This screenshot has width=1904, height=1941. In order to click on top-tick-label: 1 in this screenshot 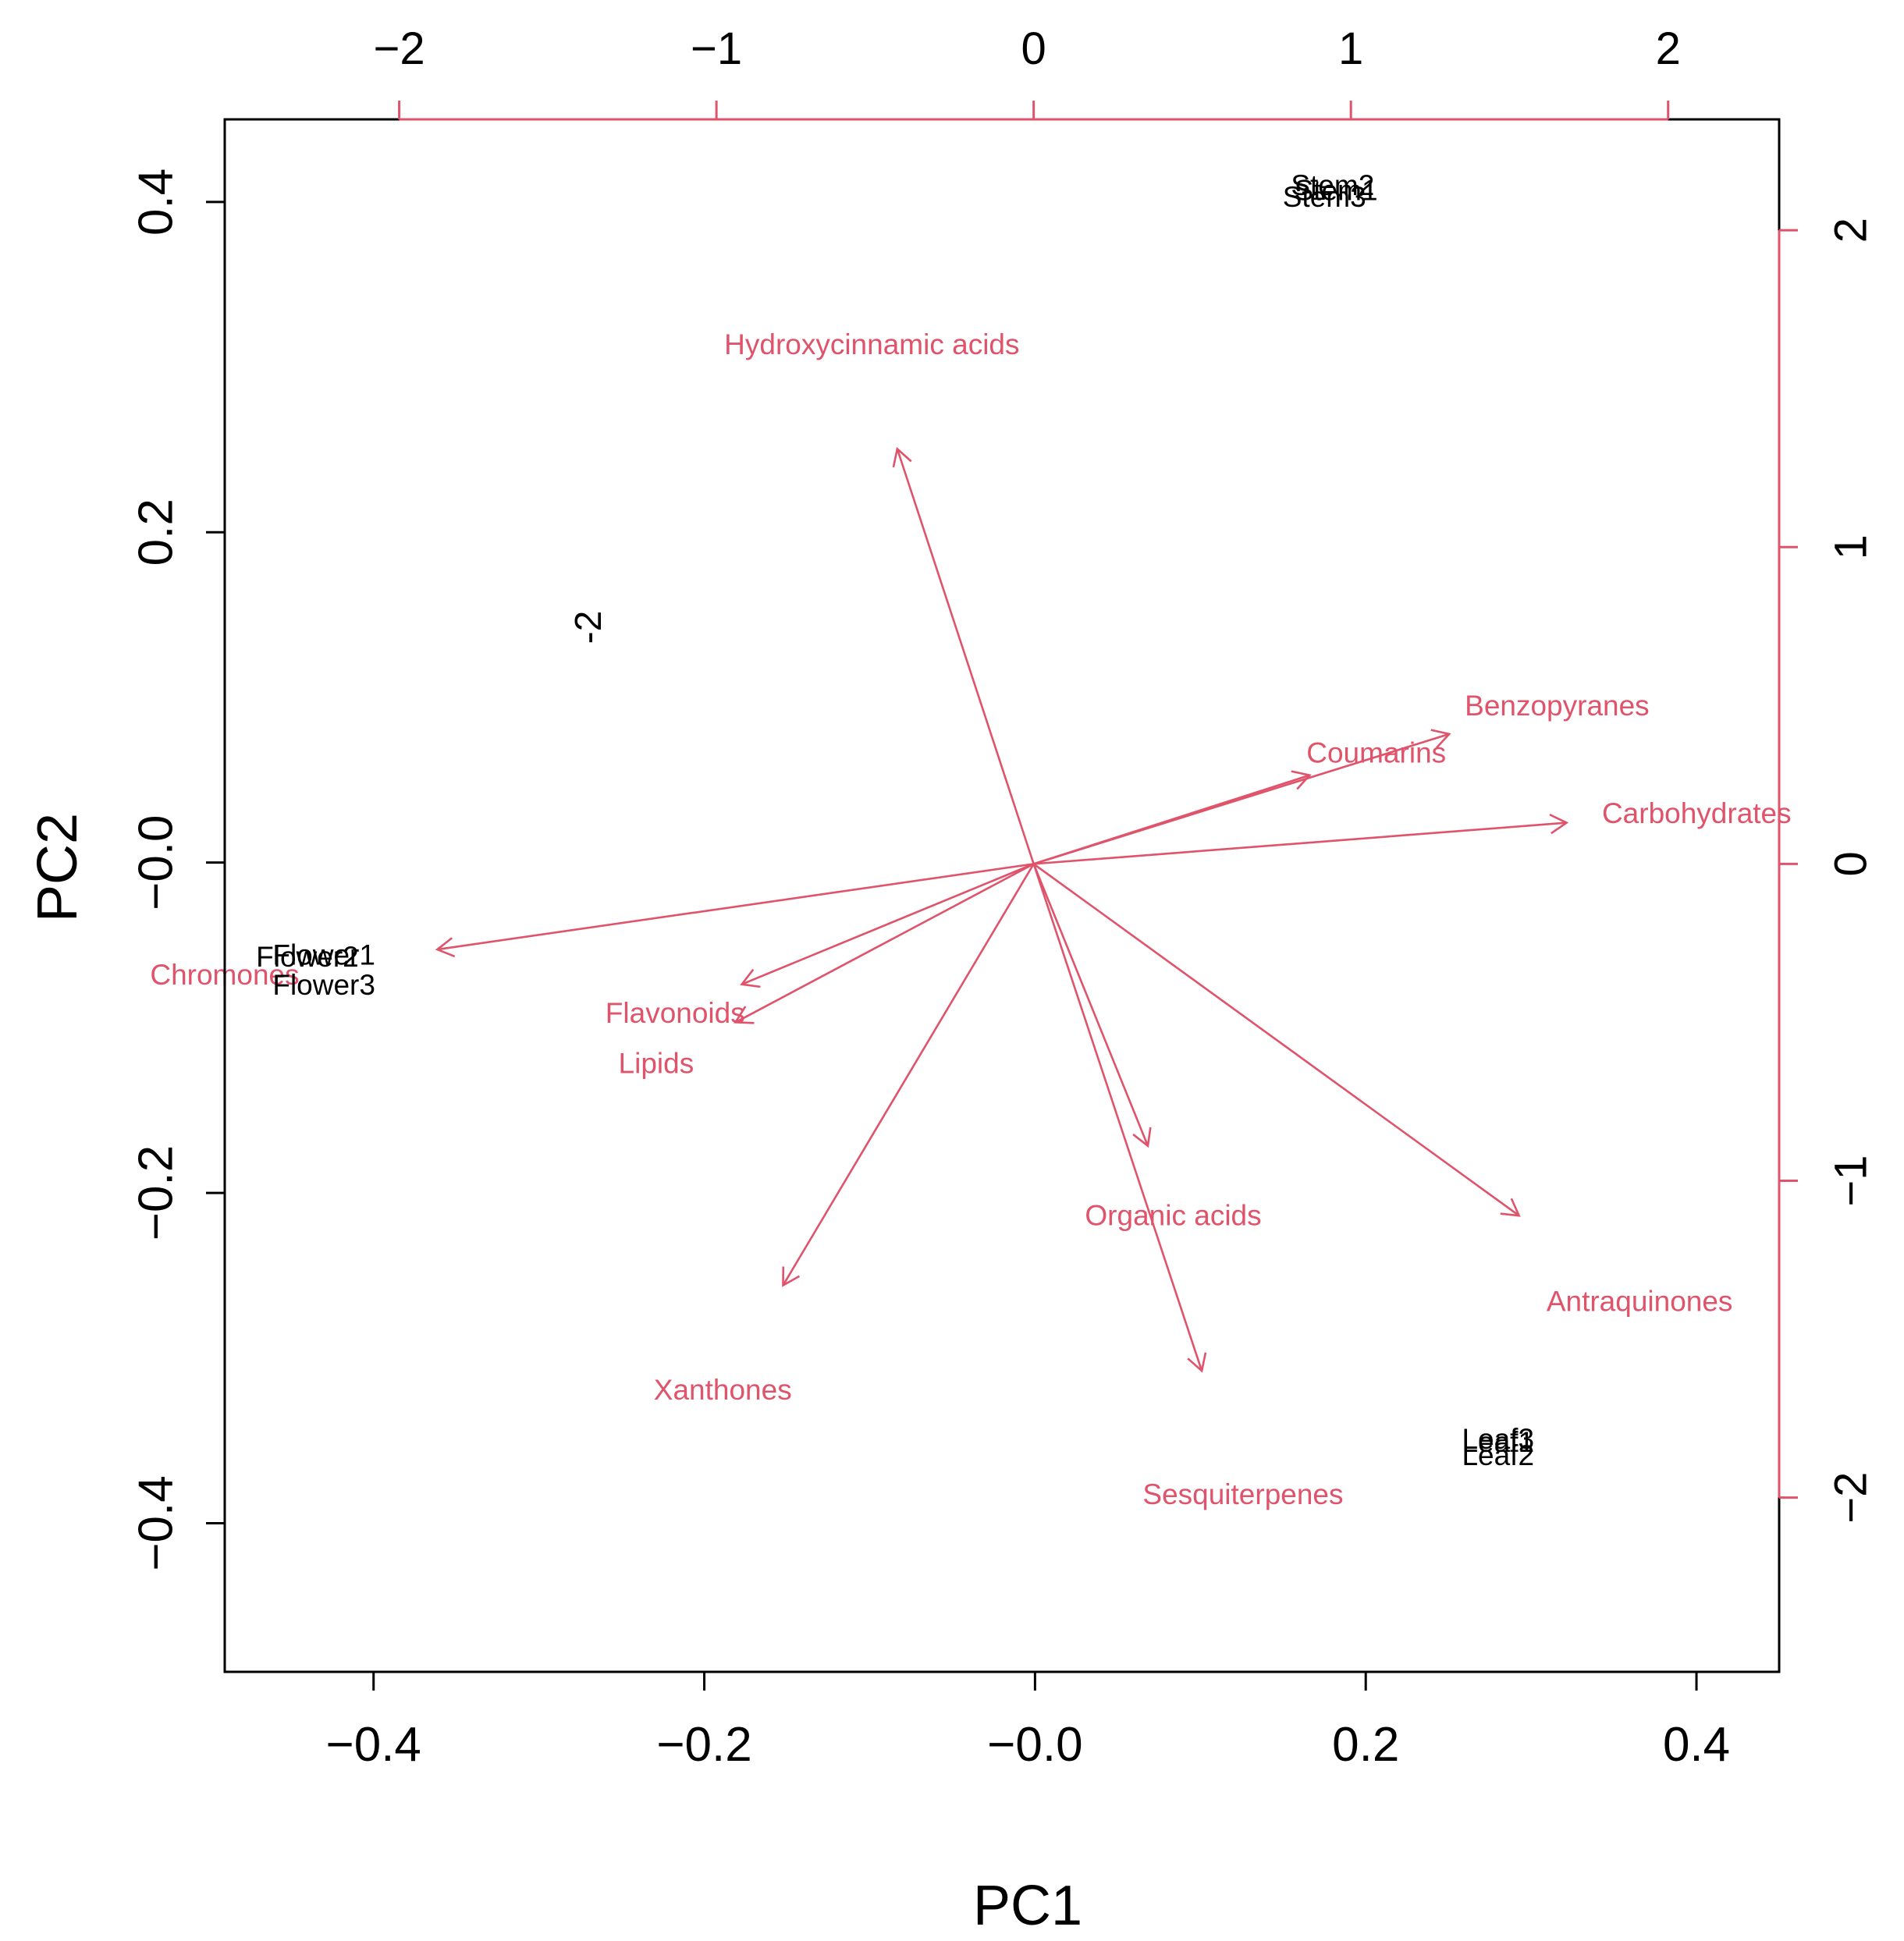, I will do `click(1351, 48)`.